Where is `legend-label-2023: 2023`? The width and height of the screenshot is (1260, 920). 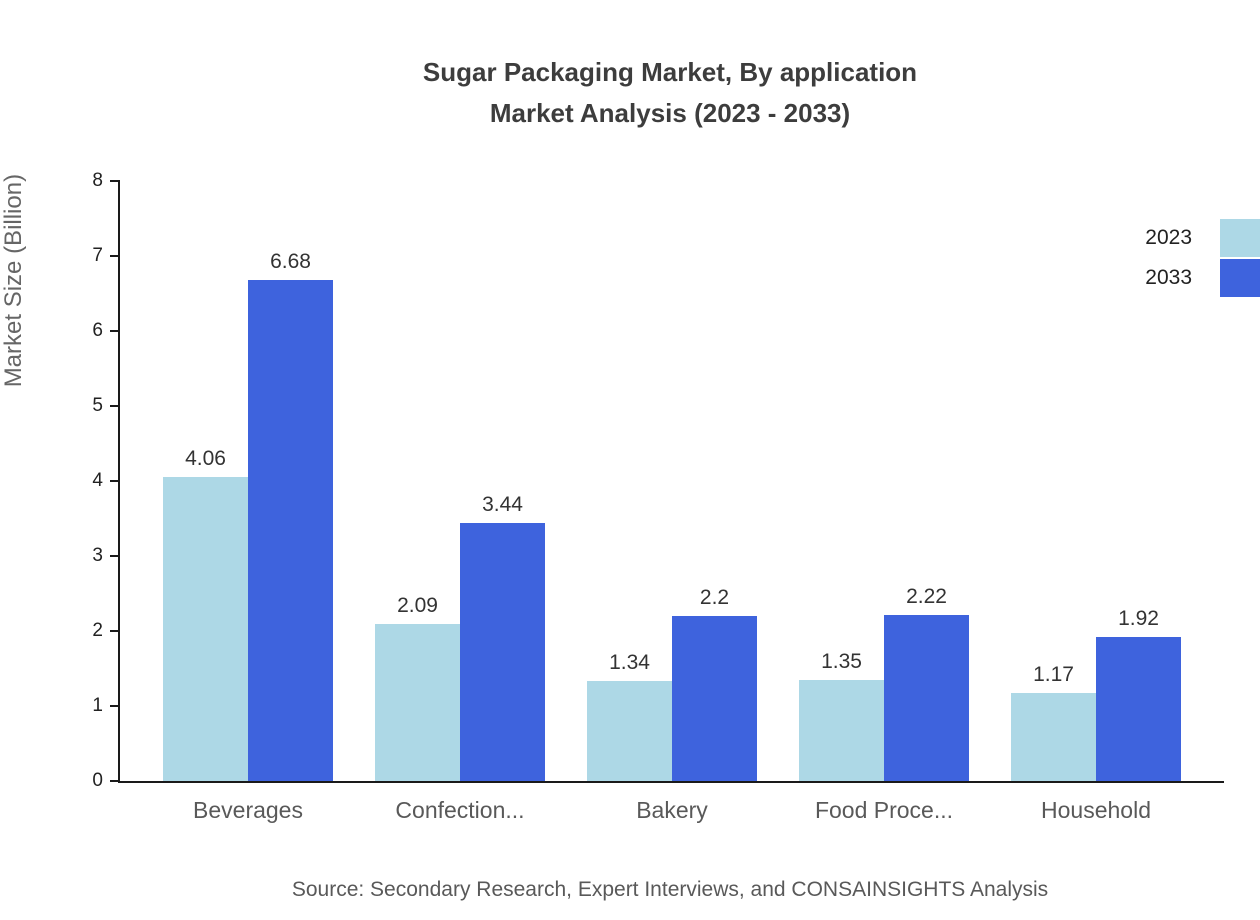 legend-label-2023: 2023 is located at coordinates (1168, 237).